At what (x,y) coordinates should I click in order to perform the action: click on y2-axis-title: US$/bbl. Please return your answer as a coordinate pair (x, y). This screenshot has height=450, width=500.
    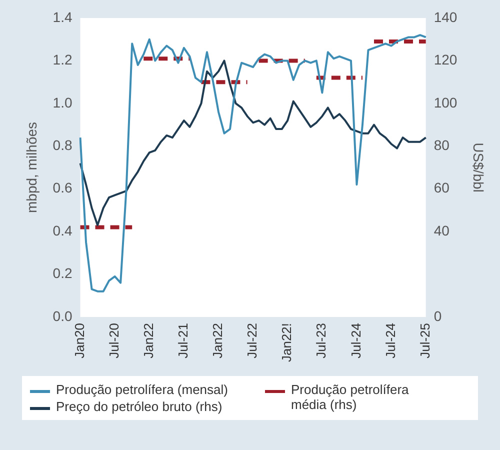
    Looking at the image, I should click on (478, 167).